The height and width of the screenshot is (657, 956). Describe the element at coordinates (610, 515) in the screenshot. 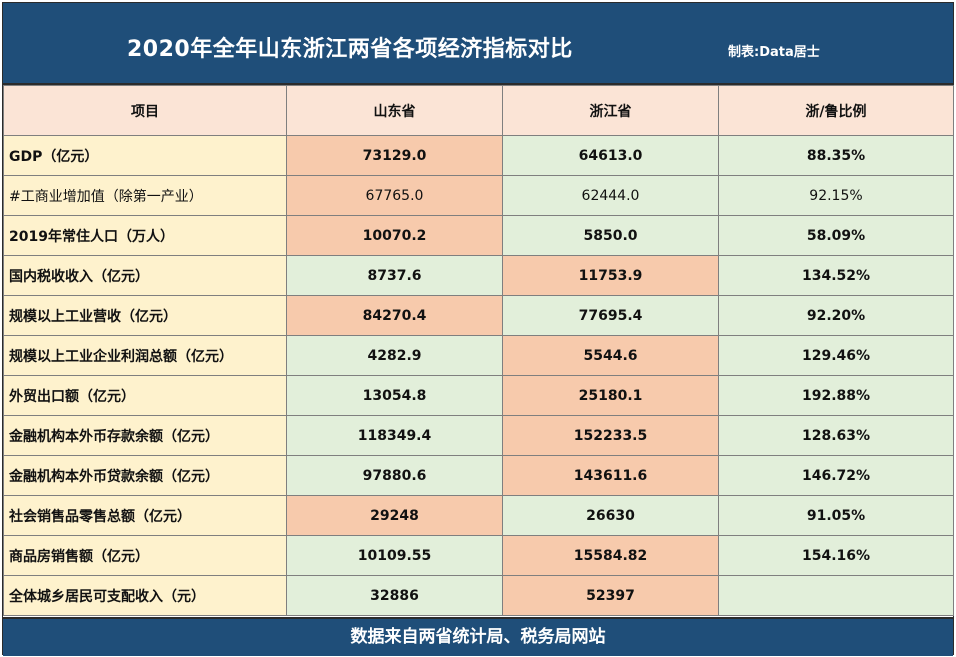

I see `zhejiang-value: 26630` at that location.